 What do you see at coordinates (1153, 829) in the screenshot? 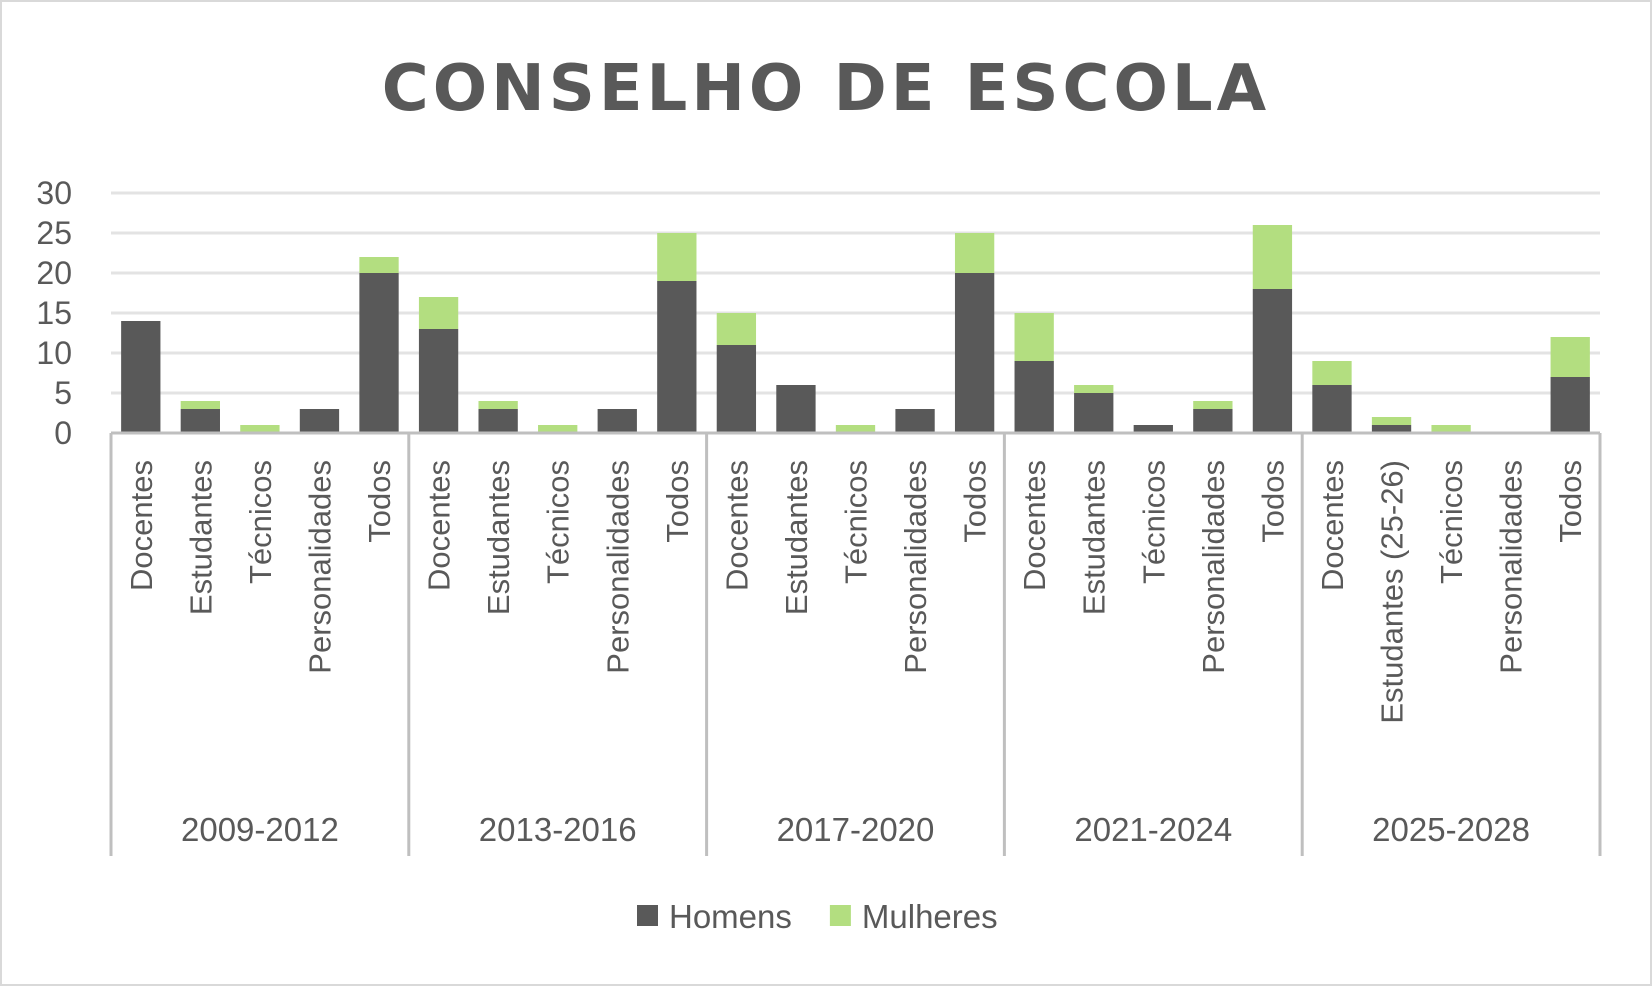
I see `group-label: 2021-2024` at bounding box center [1153, 829].